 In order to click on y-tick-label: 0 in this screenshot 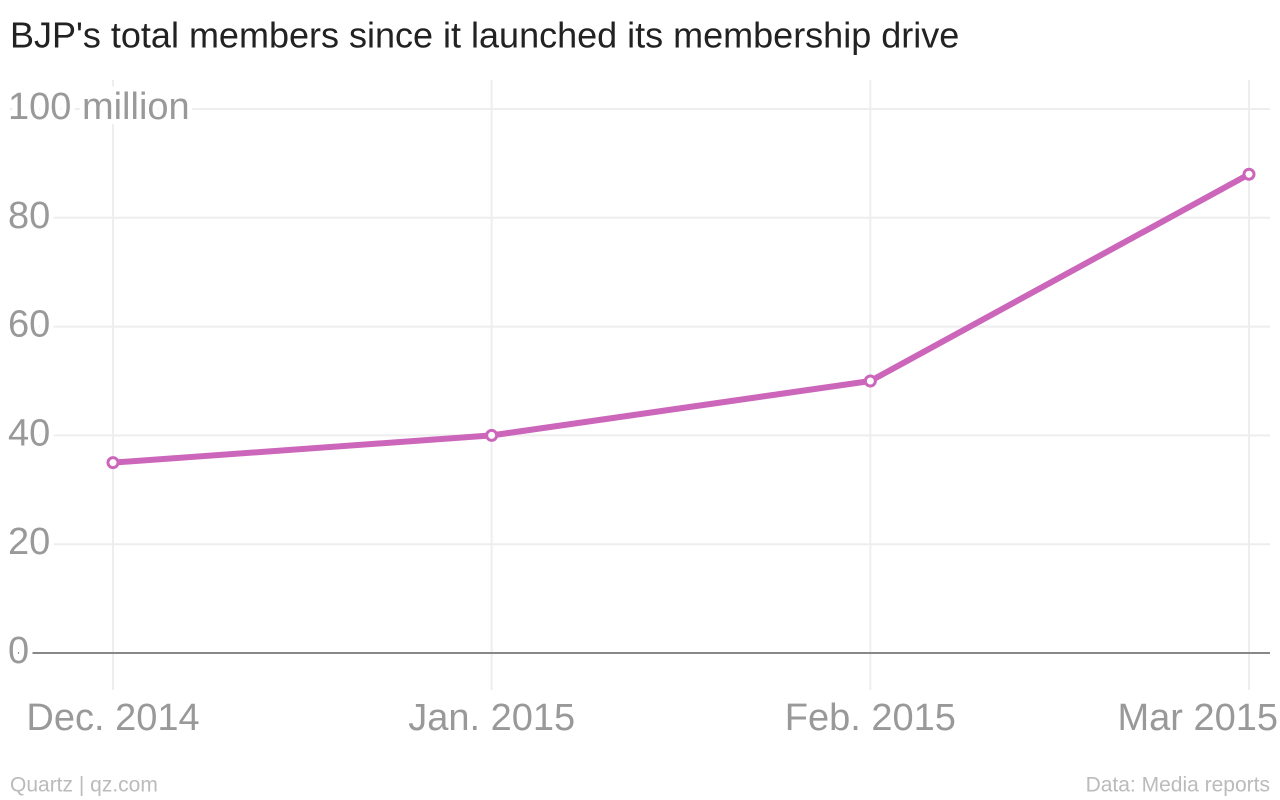, I will do `click(18, 651)`.